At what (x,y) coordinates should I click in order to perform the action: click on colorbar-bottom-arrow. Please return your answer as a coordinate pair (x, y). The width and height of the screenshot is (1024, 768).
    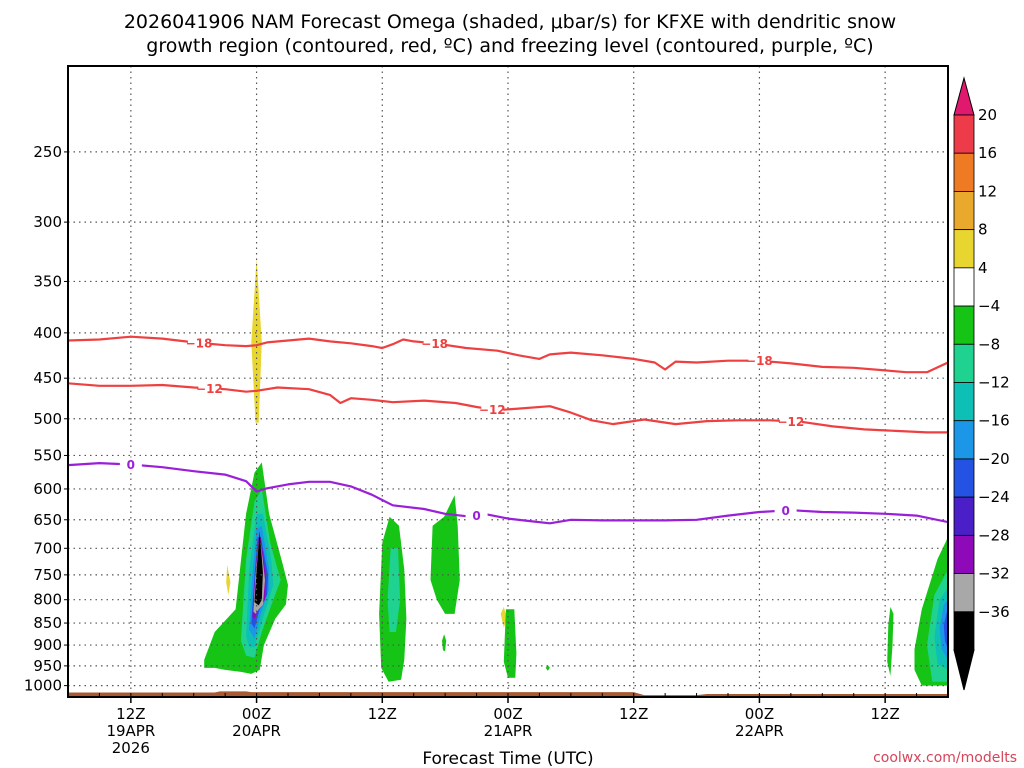
    Looking at the image, I should click on (964, 670).